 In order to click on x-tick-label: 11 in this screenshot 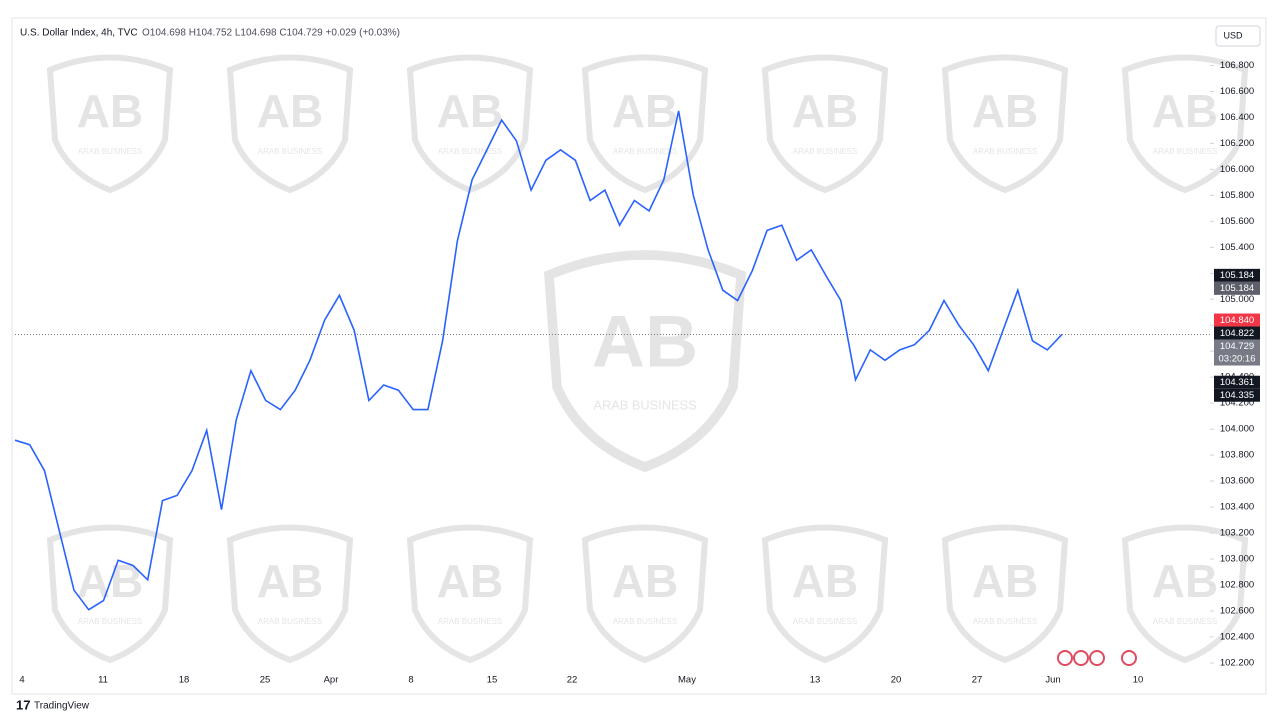, I will do `click(103, 680)`.